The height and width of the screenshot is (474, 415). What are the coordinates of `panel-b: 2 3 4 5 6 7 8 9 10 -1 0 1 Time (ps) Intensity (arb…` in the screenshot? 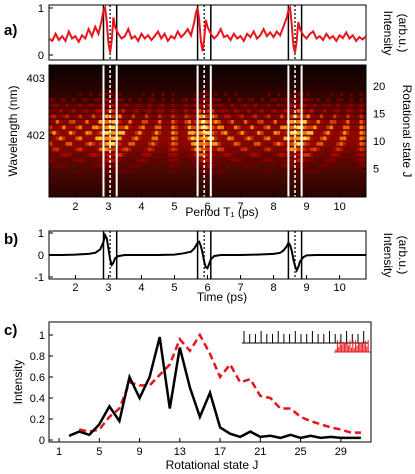 It's located at (222, 266).